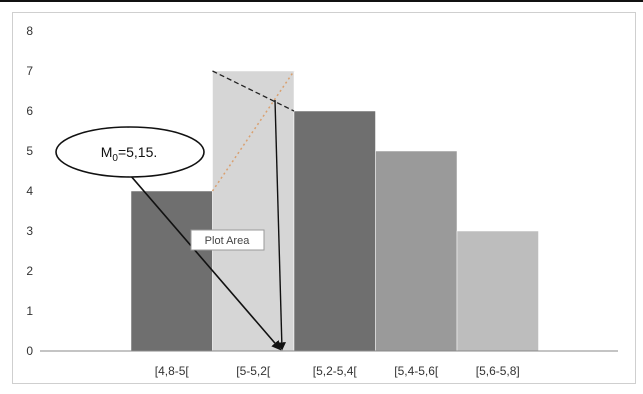 The image size is (643, 394). Describe the element at coordinates (29, 231) in the screenshot. I see `y-tick-label: 3` at that location.